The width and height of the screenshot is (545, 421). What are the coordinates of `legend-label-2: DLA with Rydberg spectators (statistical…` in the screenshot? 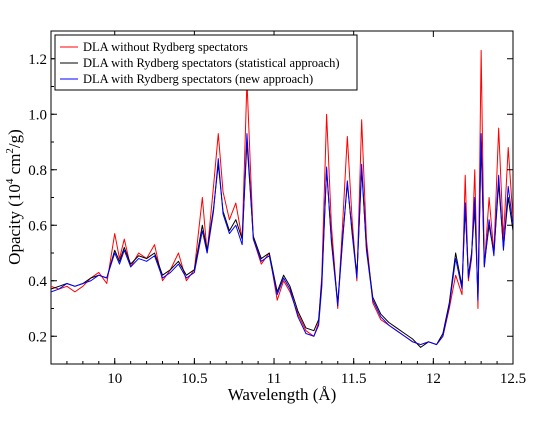 It's located at (211, 63).